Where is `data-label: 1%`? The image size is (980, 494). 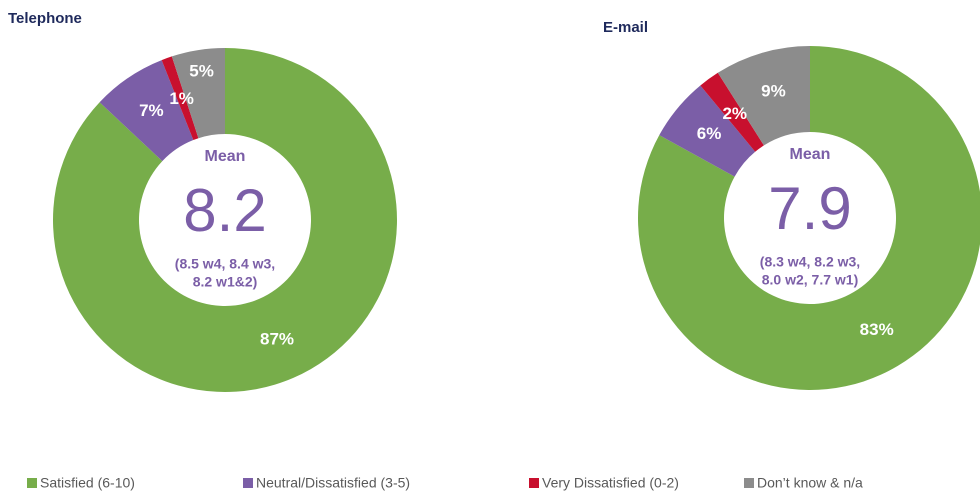 data-label: 1% is located at coordinates (181, 98).